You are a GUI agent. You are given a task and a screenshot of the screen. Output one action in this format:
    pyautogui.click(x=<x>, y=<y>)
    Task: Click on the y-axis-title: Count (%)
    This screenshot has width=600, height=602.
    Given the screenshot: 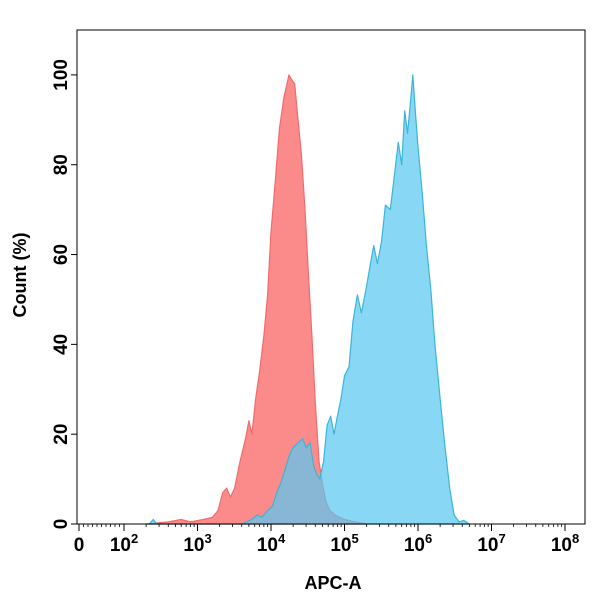 What is the action you would take?
    pyautogui.click(x=20, y=275)
    